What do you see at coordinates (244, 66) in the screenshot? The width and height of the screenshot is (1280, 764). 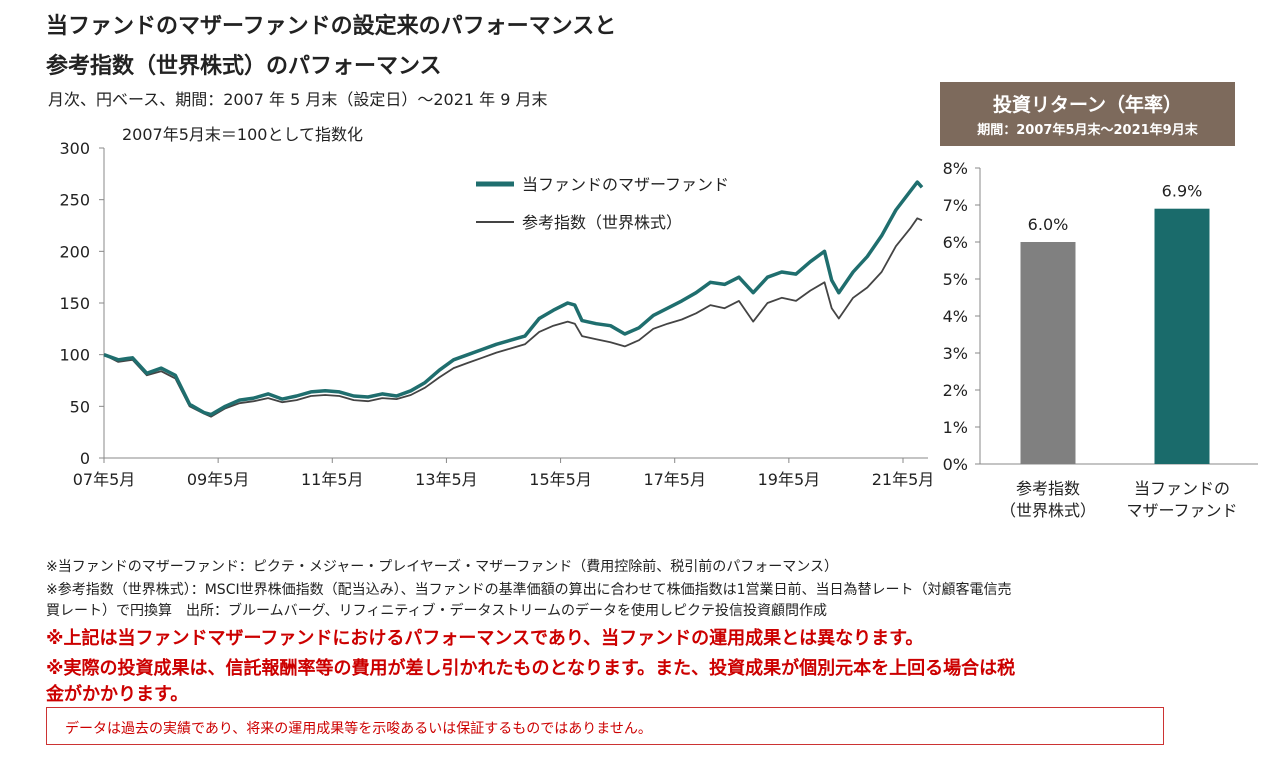 I see `page-title-line2: 参考指数（世界株式）のパフォーマンス` at bounding box center [244, 66].